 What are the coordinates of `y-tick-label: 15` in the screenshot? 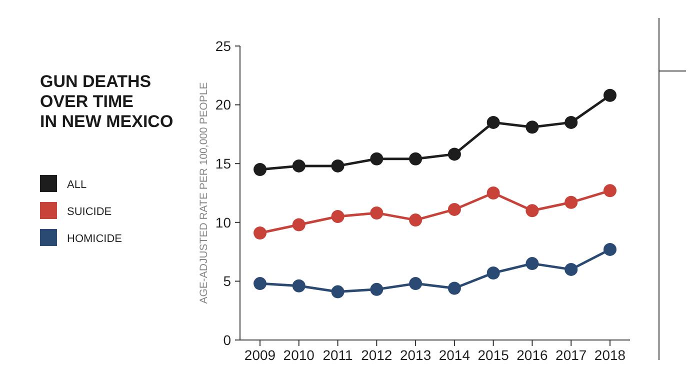 It's located at (223, 164).